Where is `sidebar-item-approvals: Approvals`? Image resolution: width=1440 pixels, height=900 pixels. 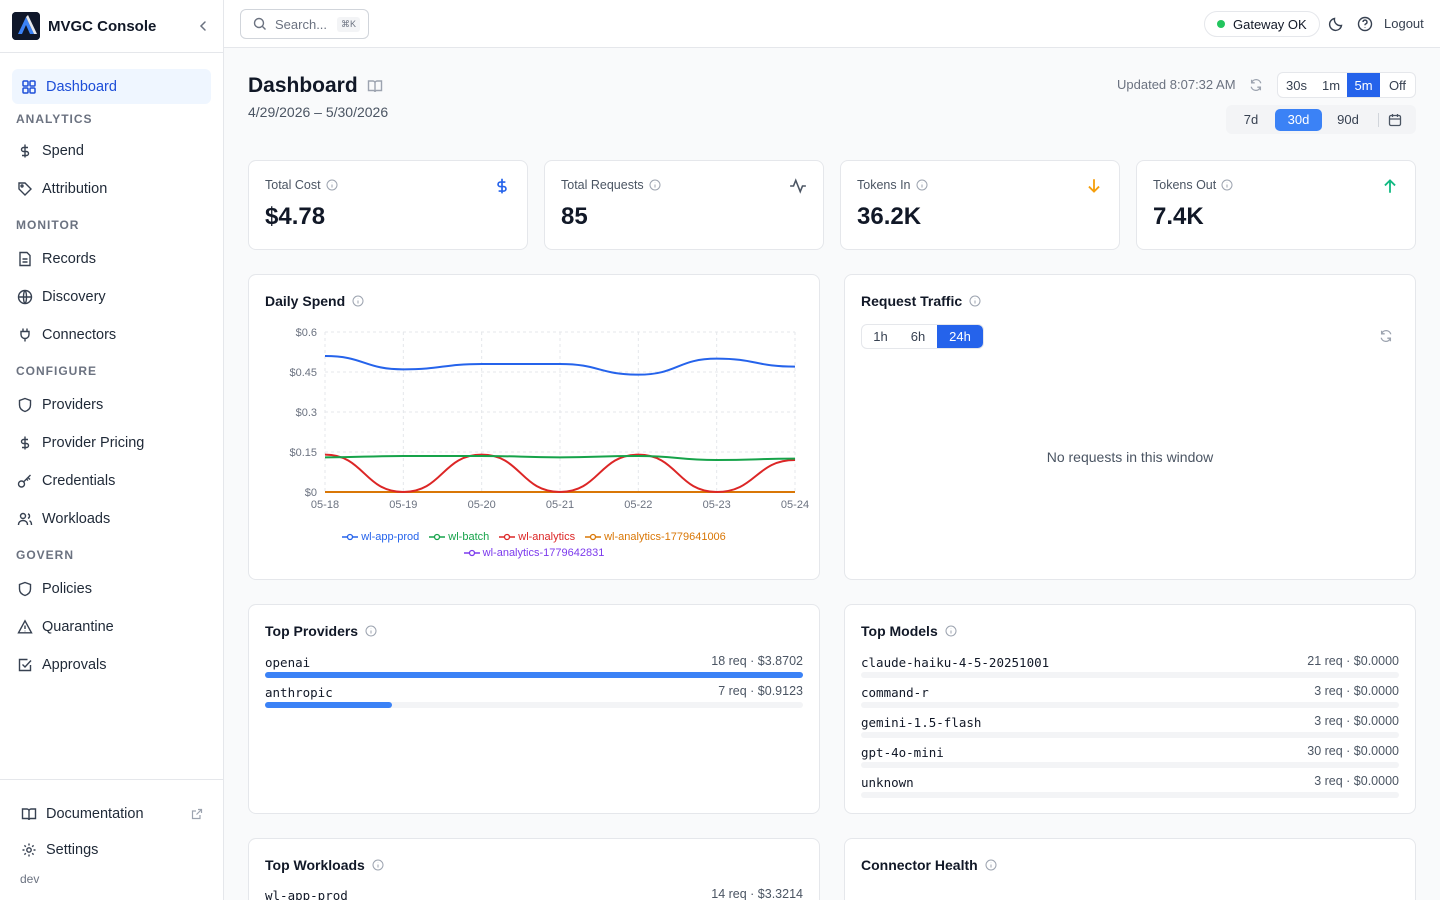
sidebar-item-approvals: Approvals is located at coordinates (111, 665).